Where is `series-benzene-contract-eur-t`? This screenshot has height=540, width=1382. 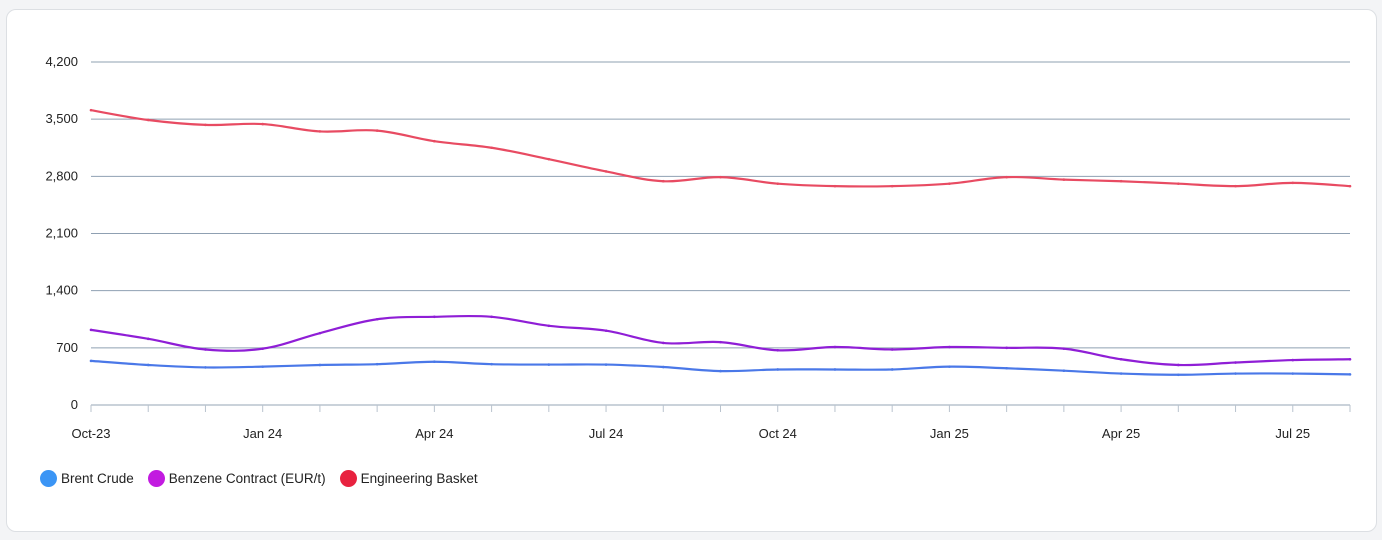
series-benzene-contract-eur-t is located at coordinates (720, 340).